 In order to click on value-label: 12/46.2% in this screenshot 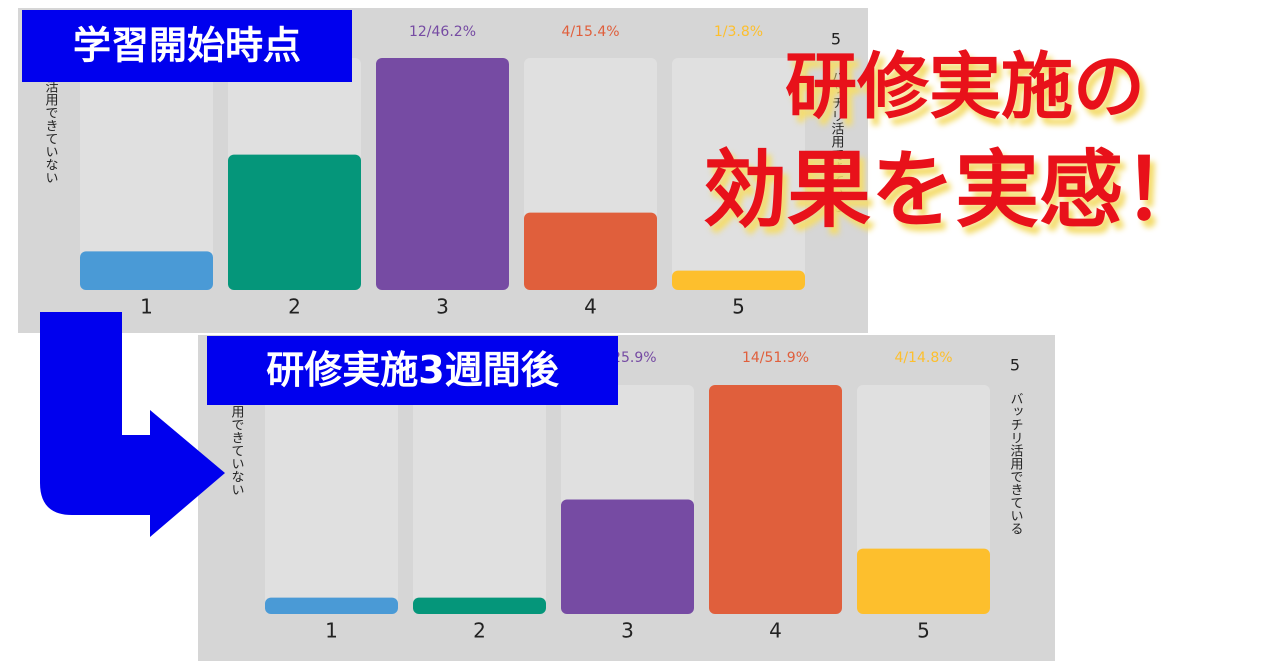, I will do `click(442, 32)`.